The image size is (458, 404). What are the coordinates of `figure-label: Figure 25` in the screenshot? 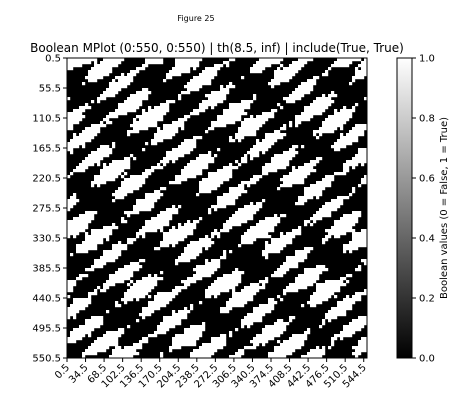 It's located at (195, 18).